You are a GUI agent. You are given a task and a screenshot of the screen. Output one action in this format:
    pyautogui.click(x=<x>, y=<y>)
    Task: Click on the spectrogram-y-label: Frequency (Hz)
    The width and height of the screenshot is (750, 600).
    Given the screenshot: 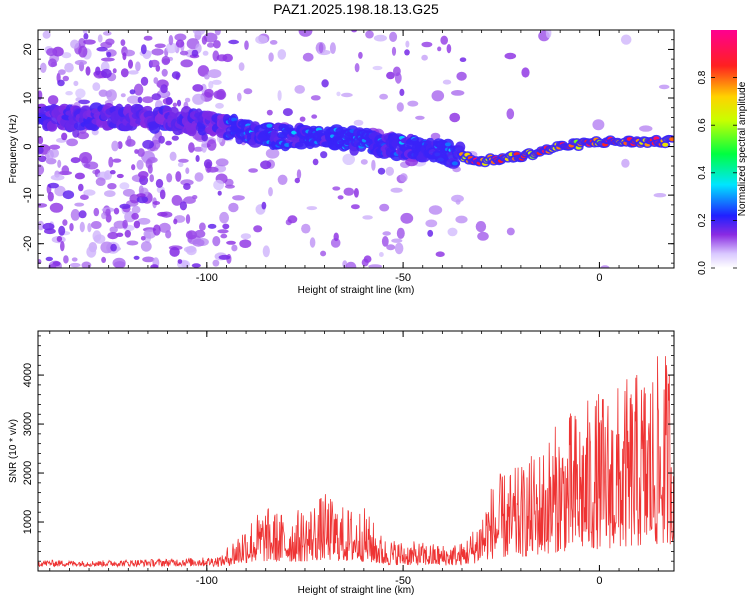 What is the action you would take?
    pyautogui.click(x=13, y=149)
    